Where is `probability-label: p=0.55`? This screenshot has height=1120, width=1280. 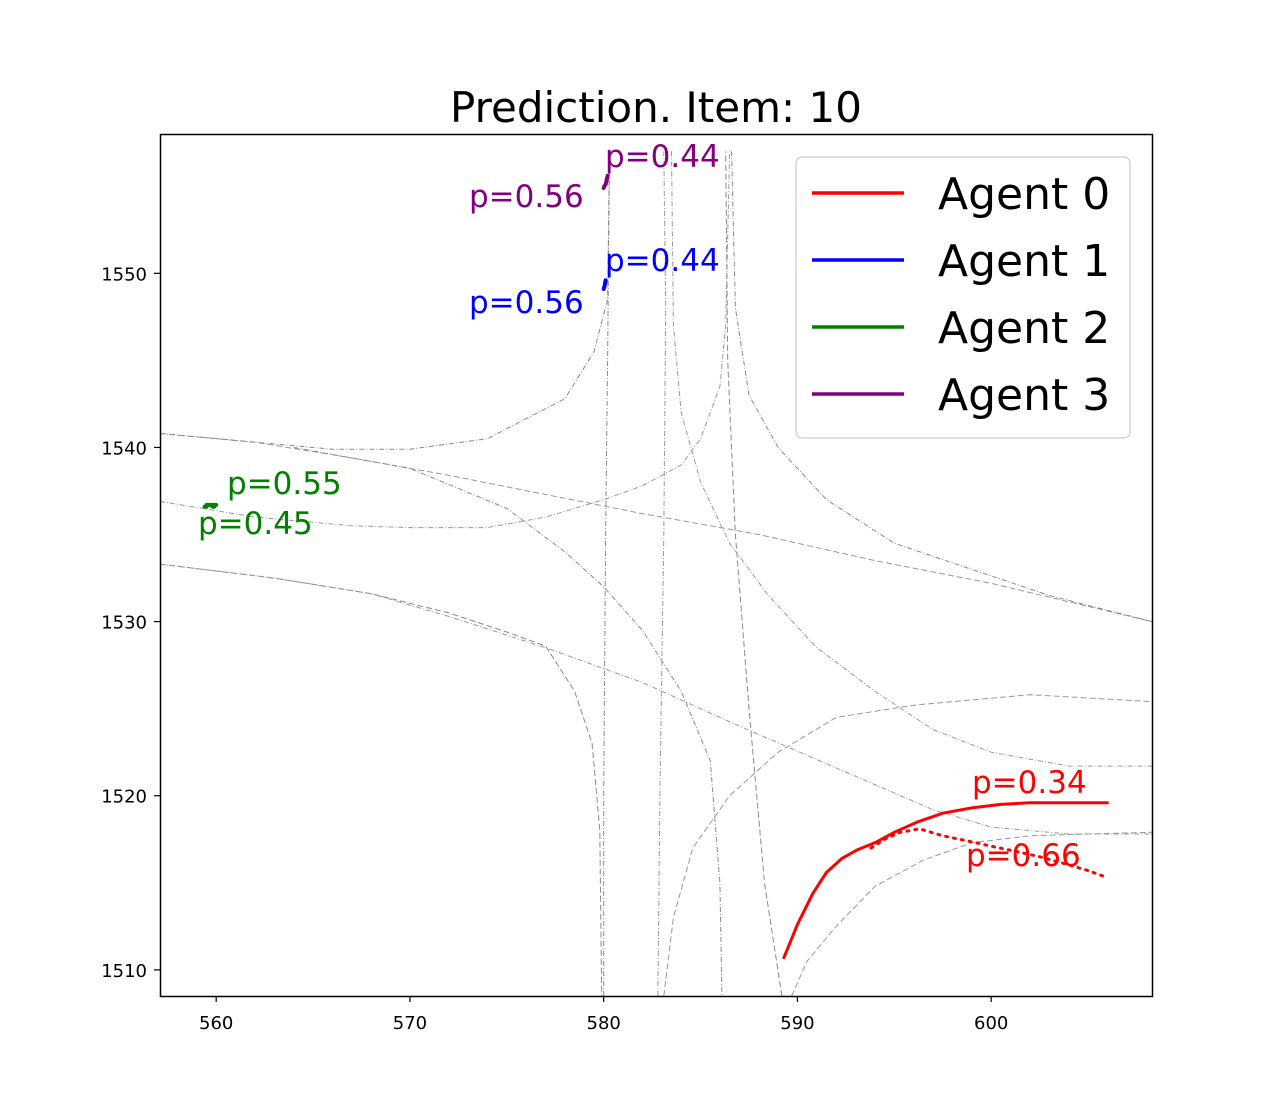 probability-label: p=0.55 is located at coordinates (284, 484).